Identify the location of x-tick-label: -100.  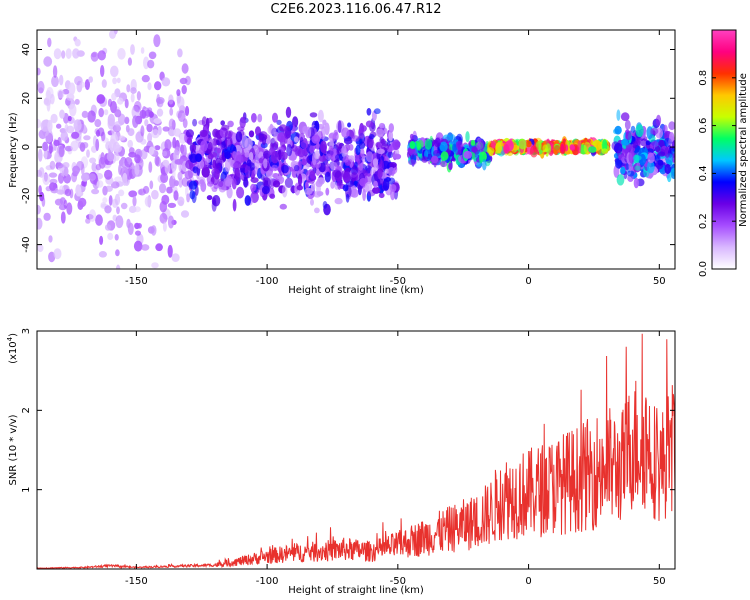
(267, 281).